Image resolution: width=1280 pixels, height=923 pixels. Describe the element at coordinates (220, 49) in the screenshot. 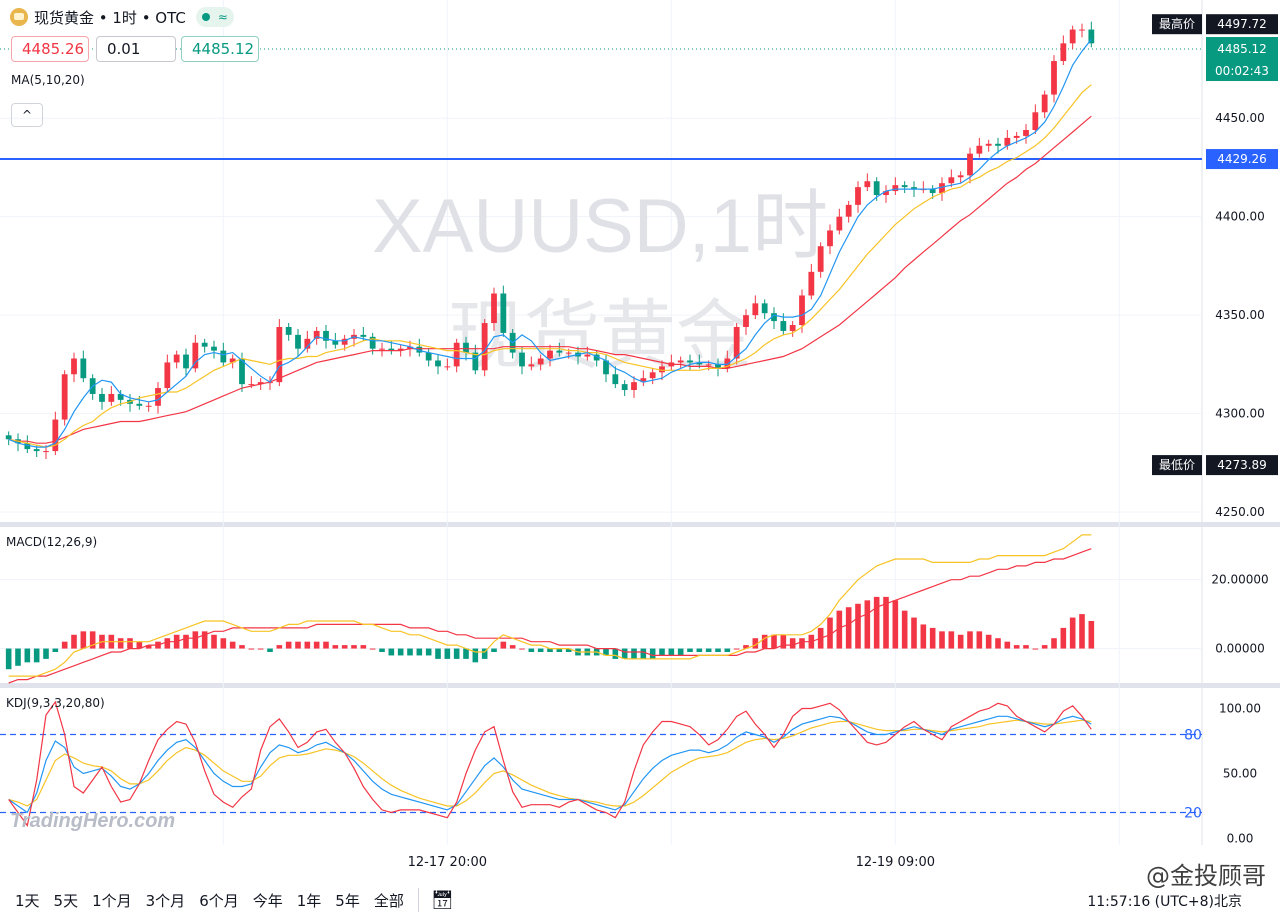

I see `buy-price-button: 4485.12` at that location.